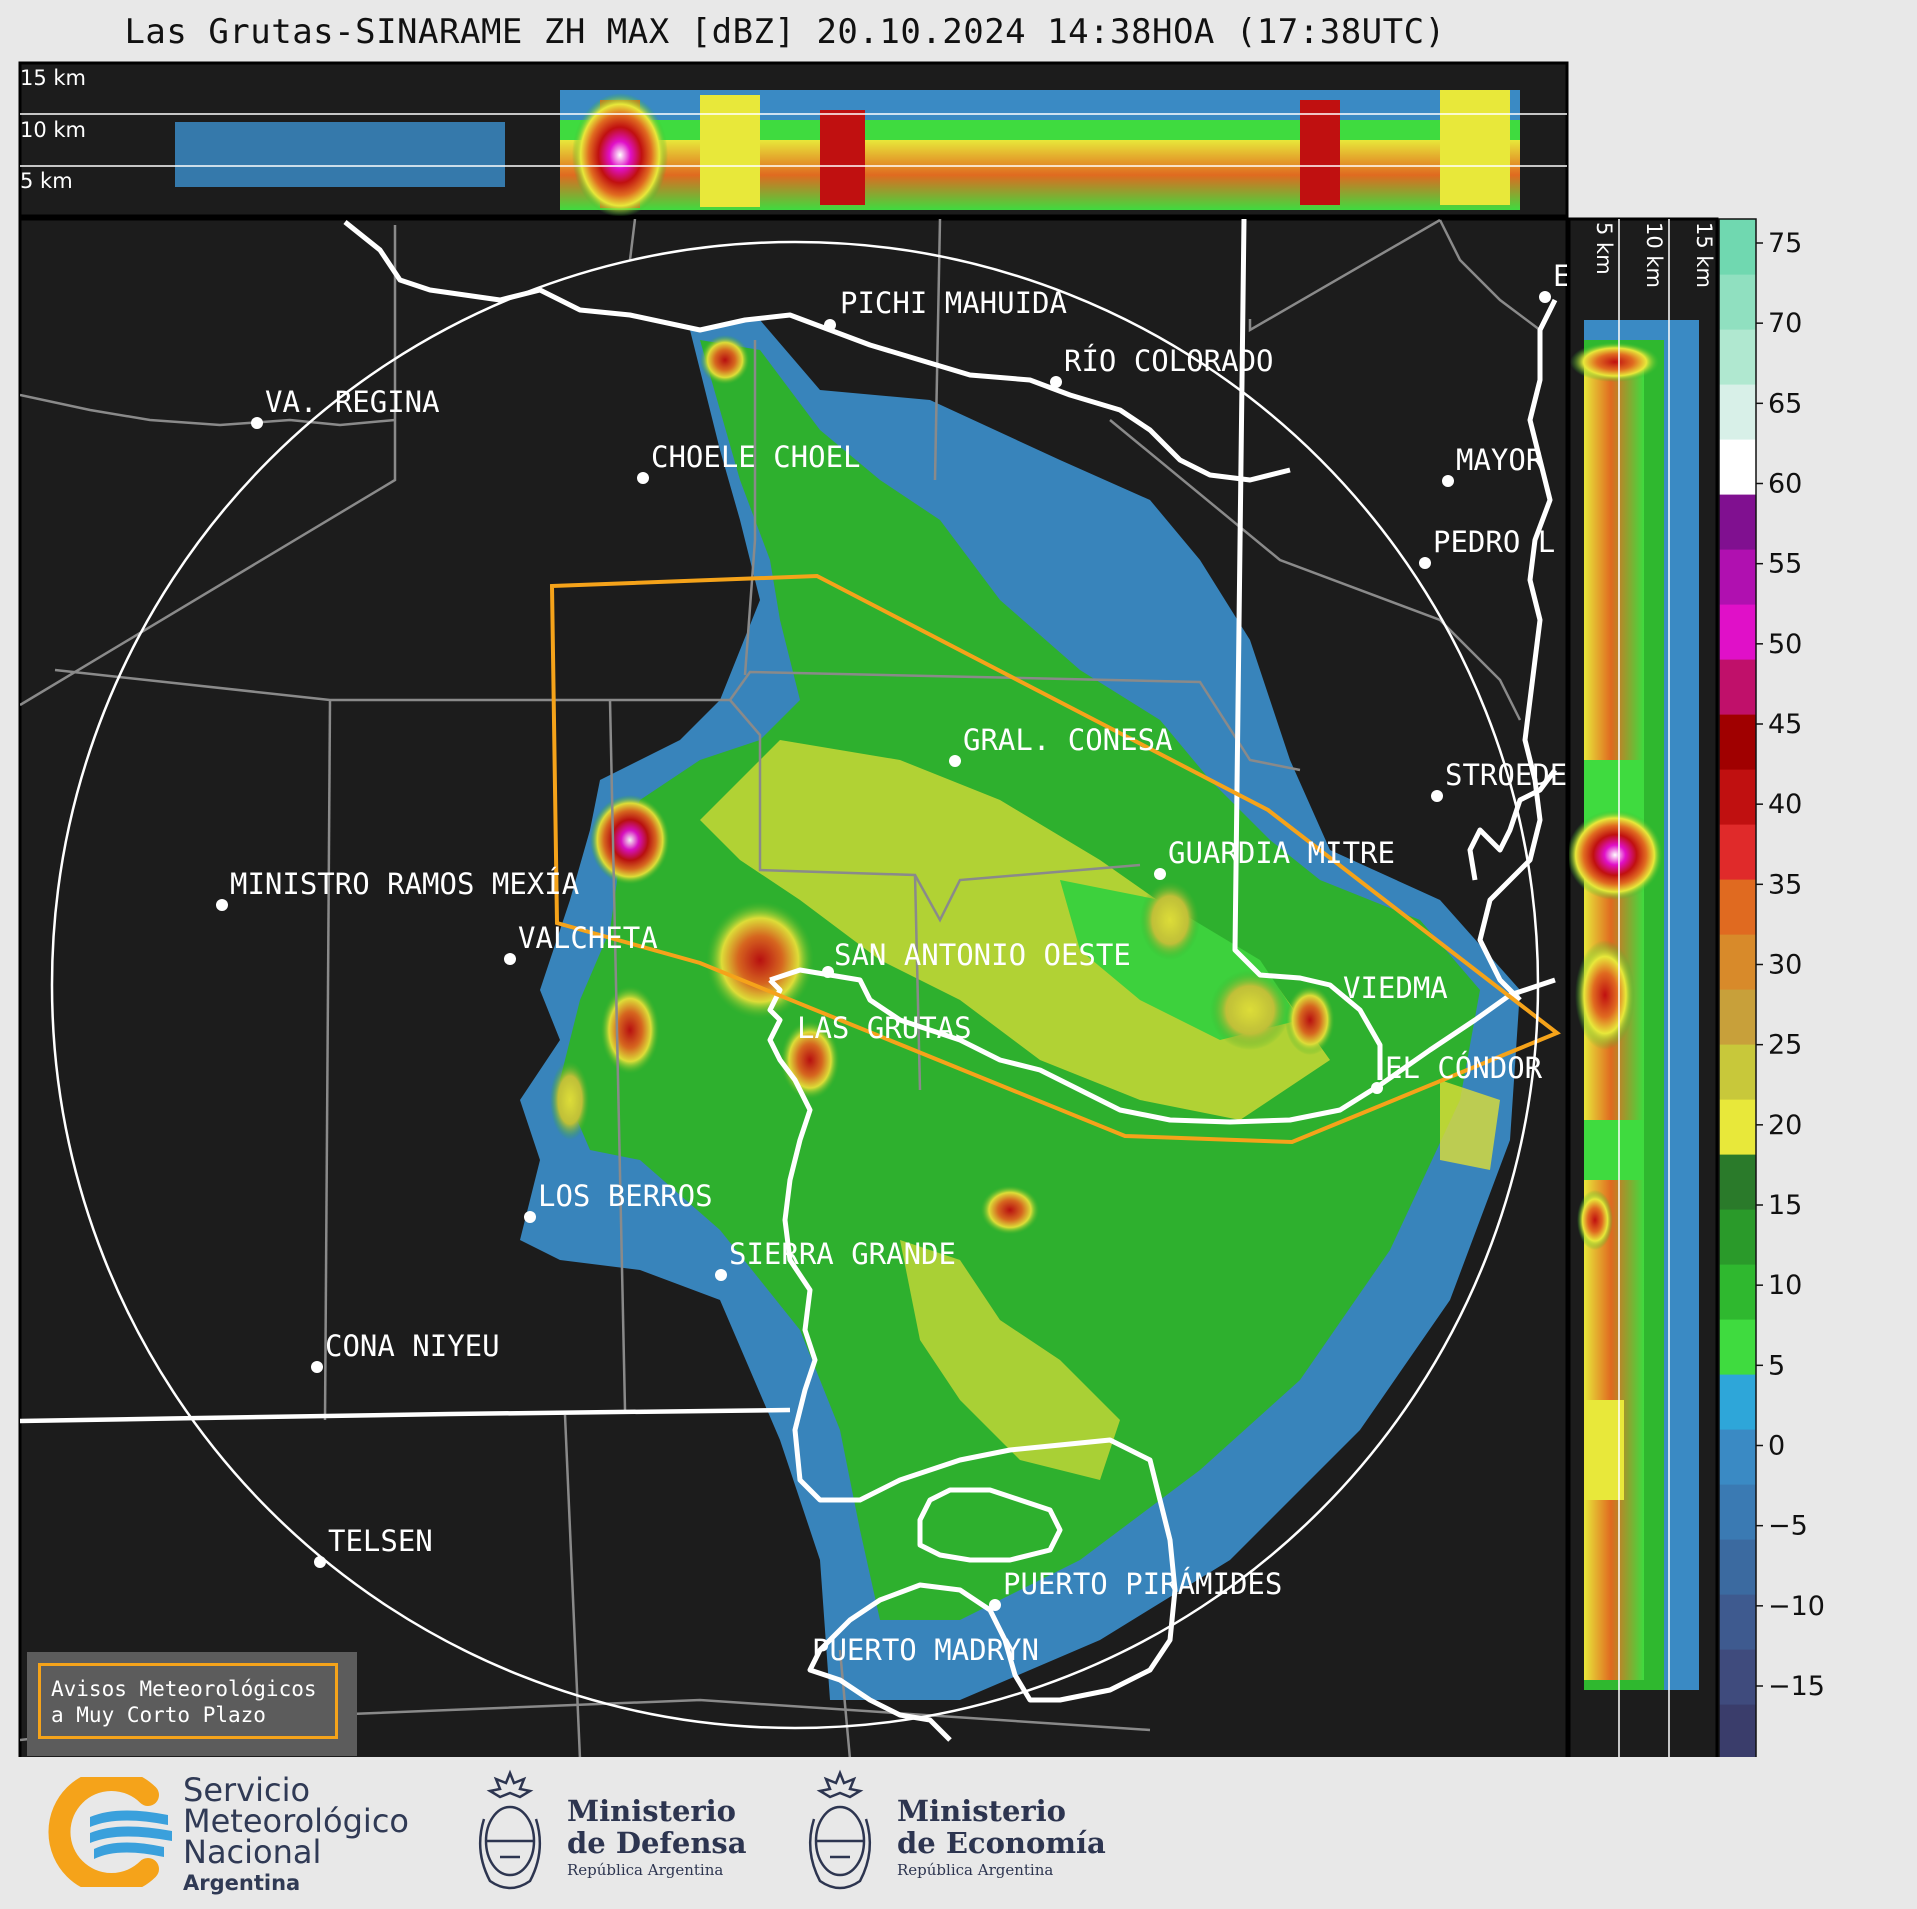 The height and width of the screenshot is (1909, 1917). What do you see at coordinates (1457, 1072) in the screenshot?
I see `city-el-condor: EL CÓNDOR` at bounding box center [1457, 1072].